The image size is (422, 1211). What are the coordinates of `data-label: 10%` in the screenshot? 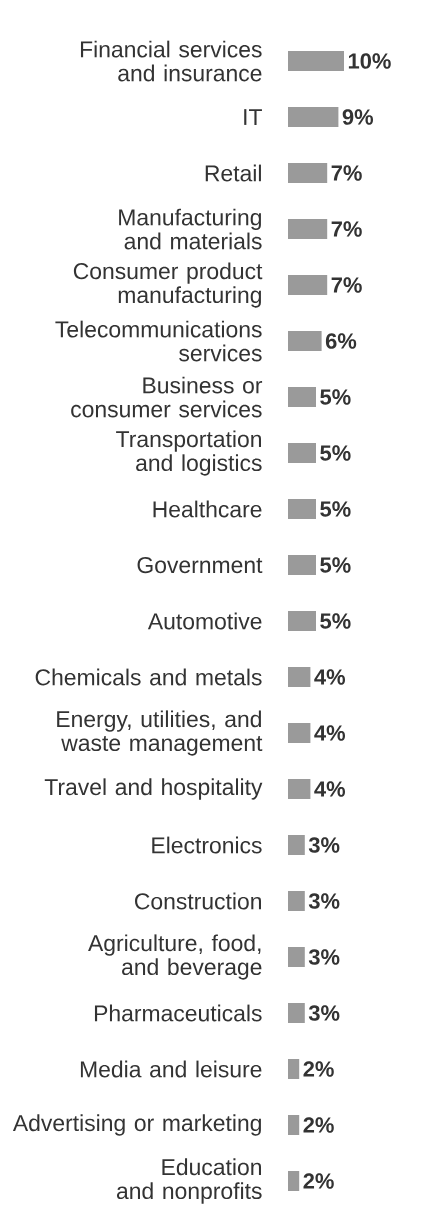 It's located at (369, 61).